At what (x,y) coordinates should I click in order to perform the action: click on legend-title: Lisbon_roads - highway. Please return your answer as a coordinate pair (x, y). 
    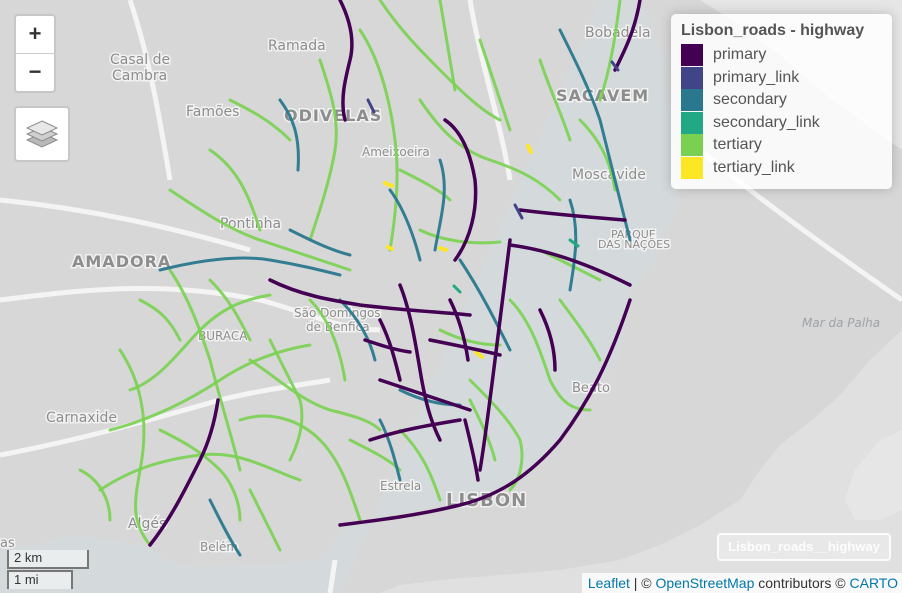
    Looking at the image, I should click on (773, 30).